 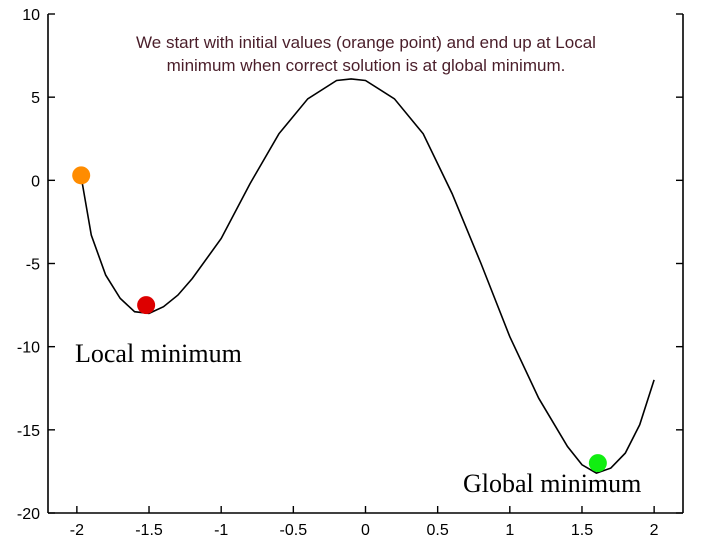 What do you see at coordinates (509, 530) in the screenshot?
I see `x-tick-label: 1` at bounding box center [509, 530].